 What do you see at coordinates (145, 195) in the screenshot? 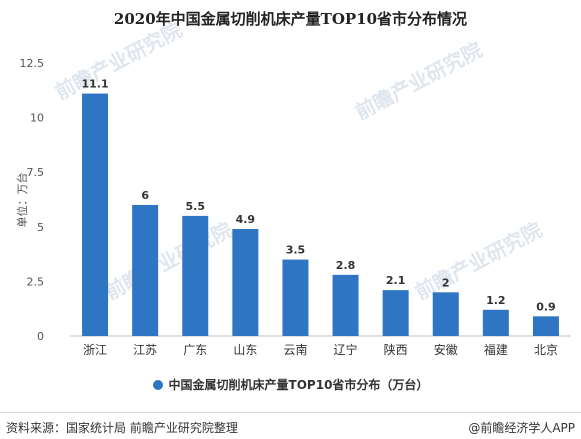
I see `data-label: 6` at bounding box center [145, 195].